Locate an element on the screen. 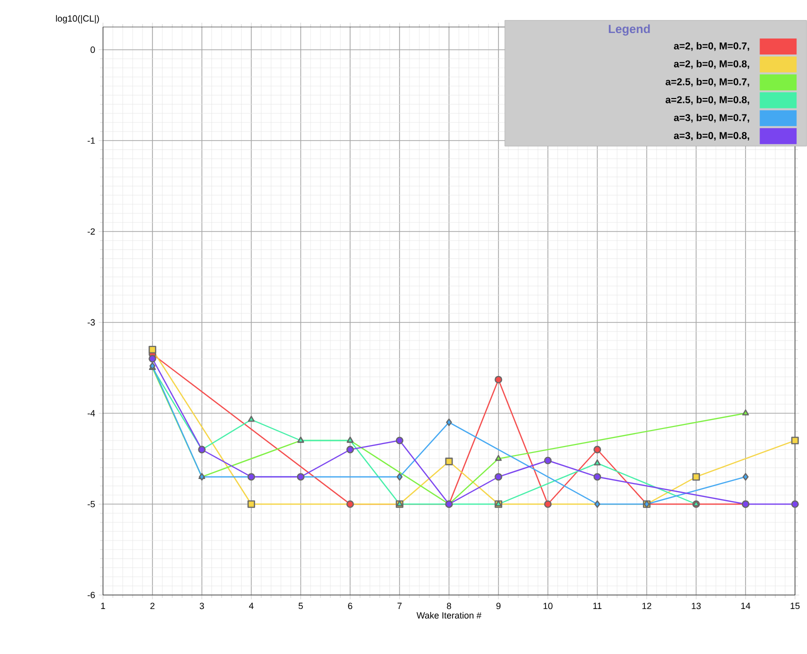  legend-label: a=3, b=0, M=0.7, is located at coordinates (712, 118).